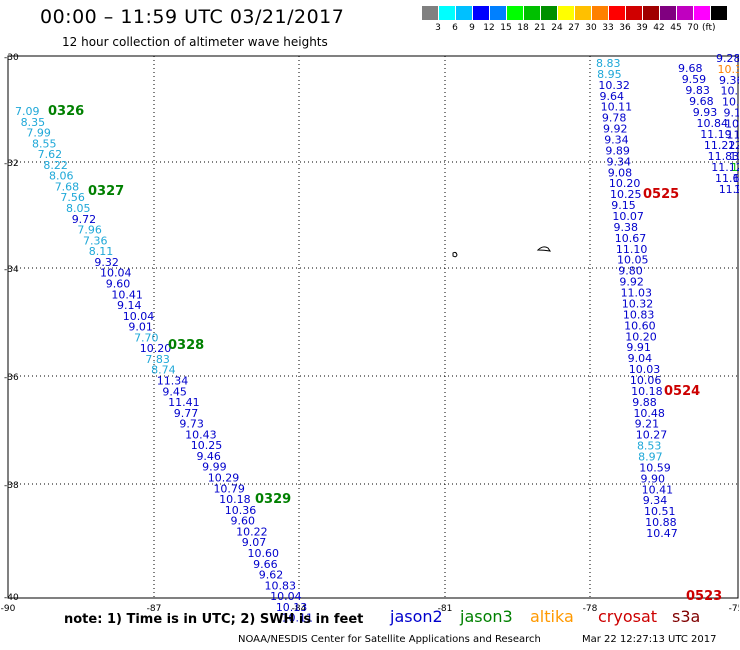  Describe the element at coordinates (101, 251) in the screenshot. I see `wave-height-value: 8.11` at that location.